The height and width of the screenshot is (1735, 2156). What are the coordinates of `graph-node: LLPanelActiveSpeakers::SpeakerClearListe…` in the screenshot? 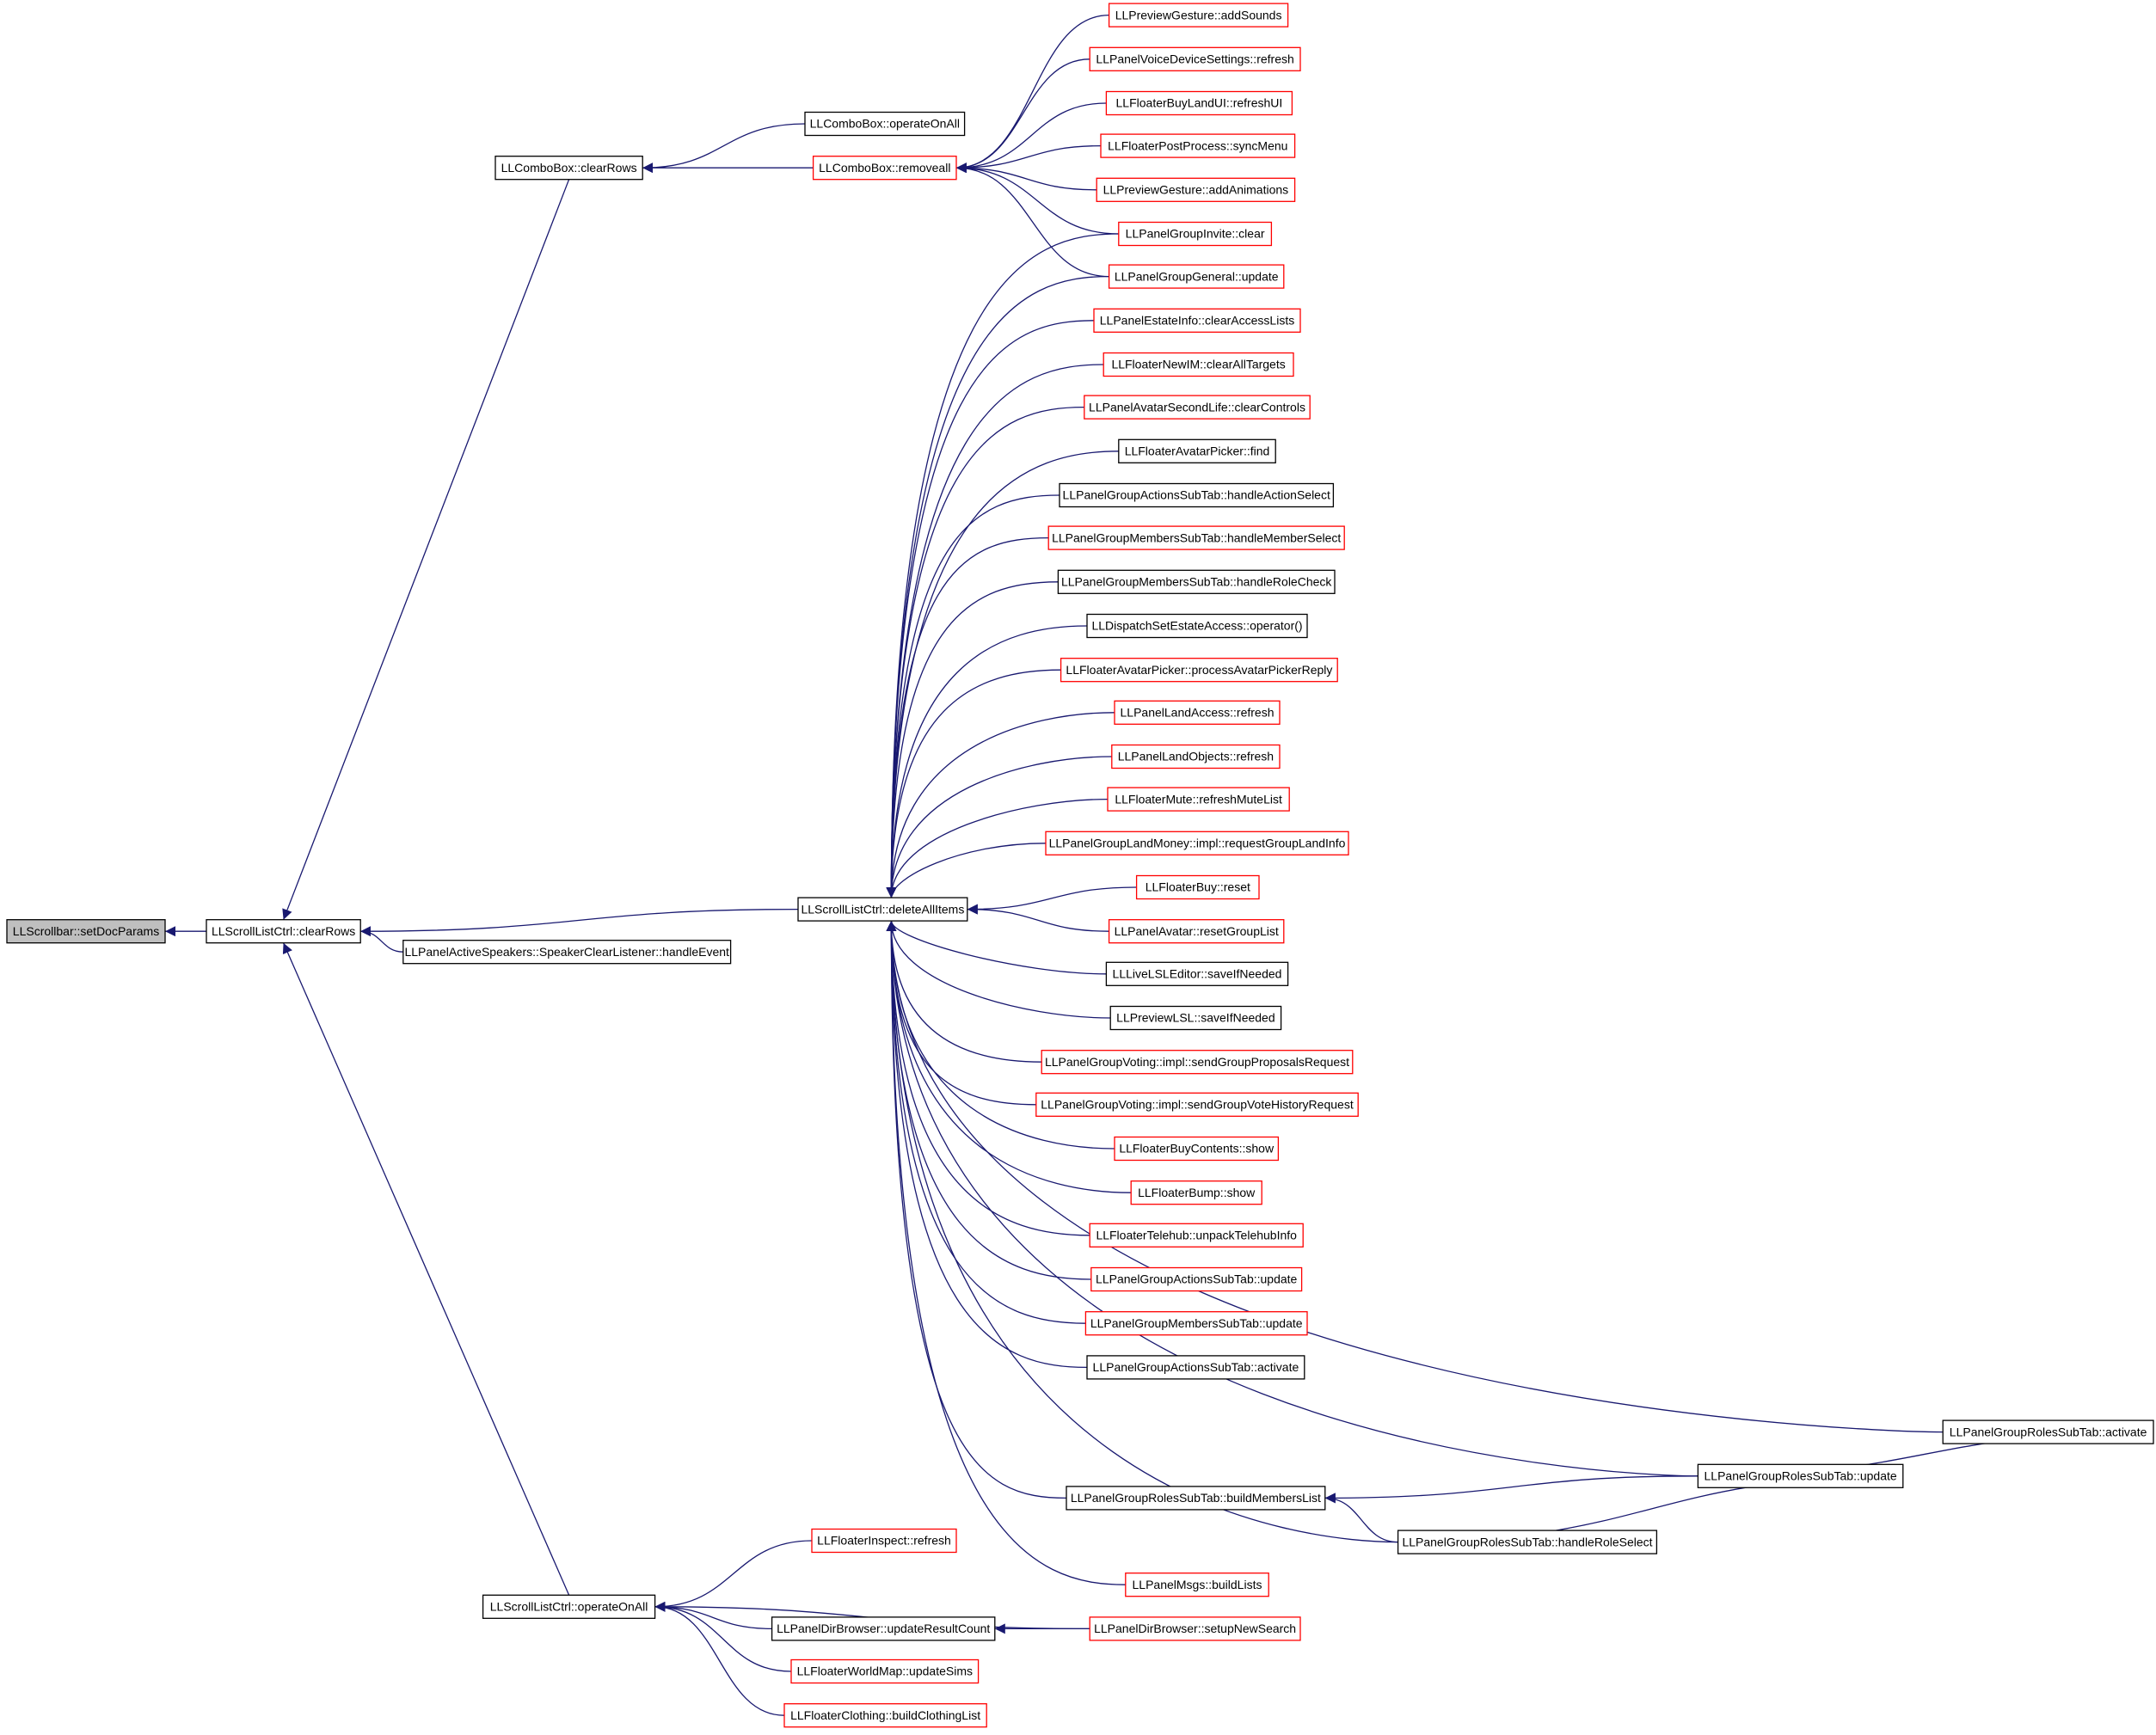 It's located at (567, 952).